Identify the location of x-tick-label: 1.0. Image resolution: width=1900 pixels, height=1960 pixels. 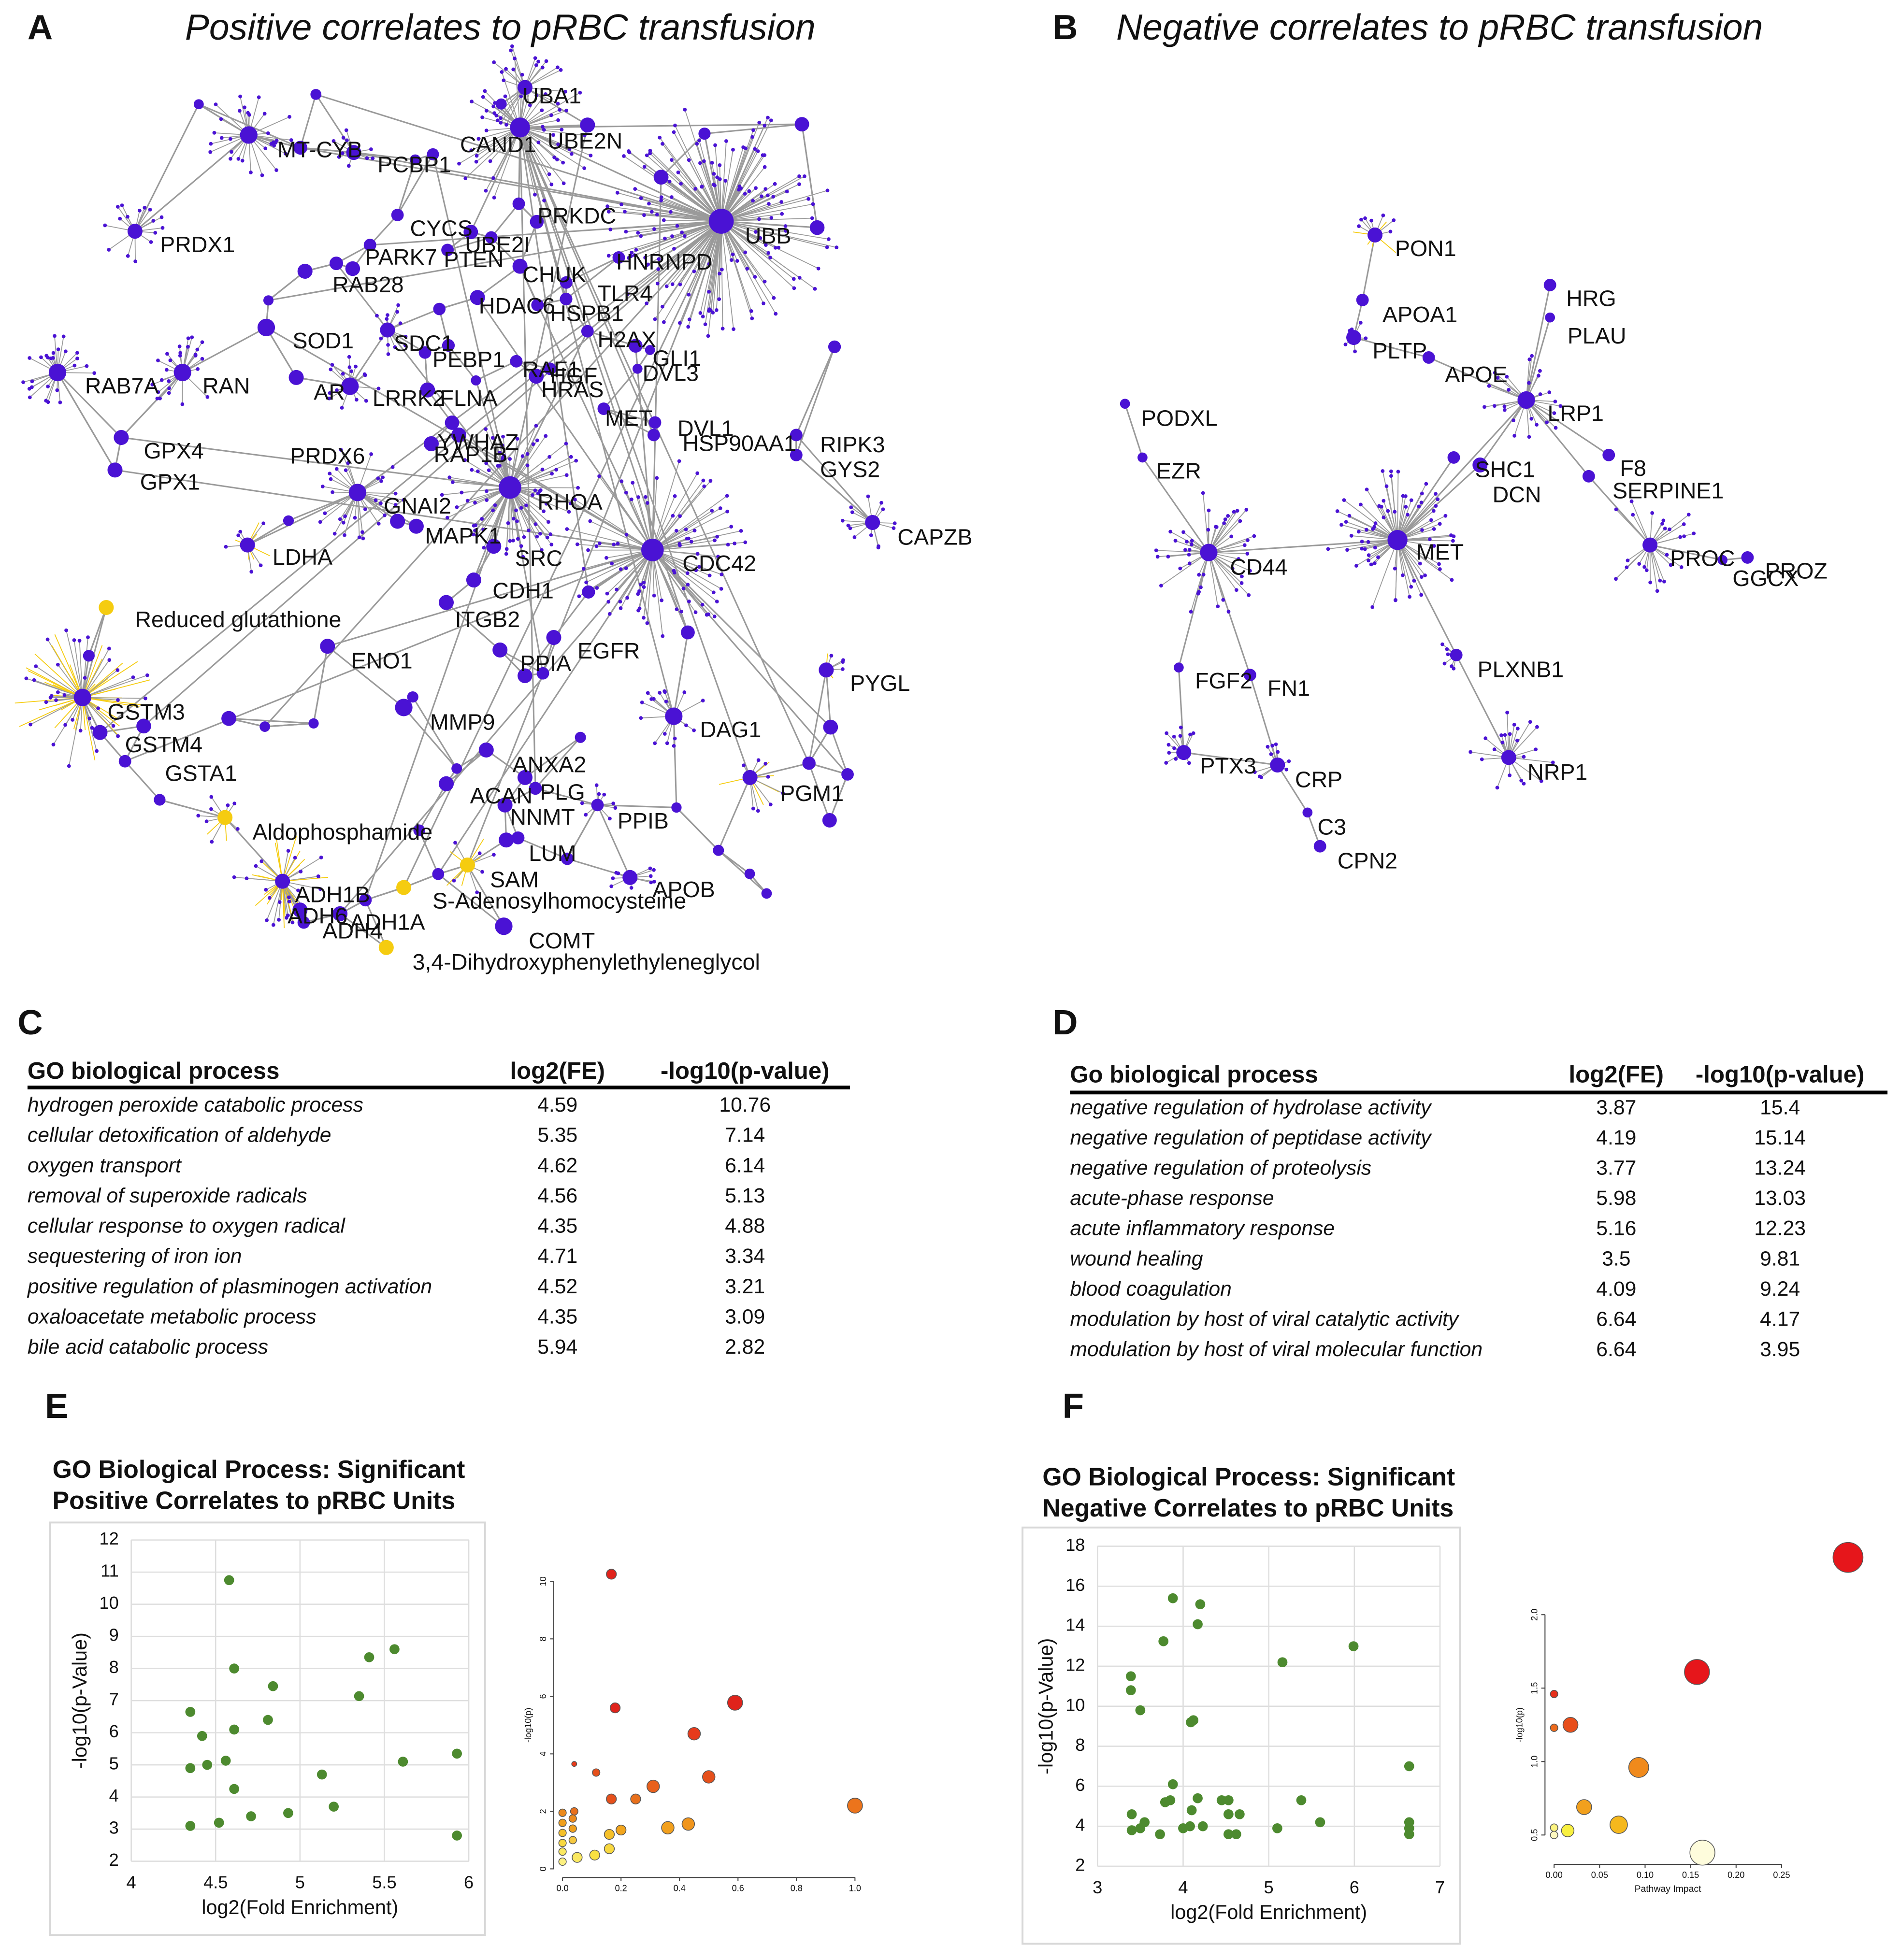
(855, 1888).